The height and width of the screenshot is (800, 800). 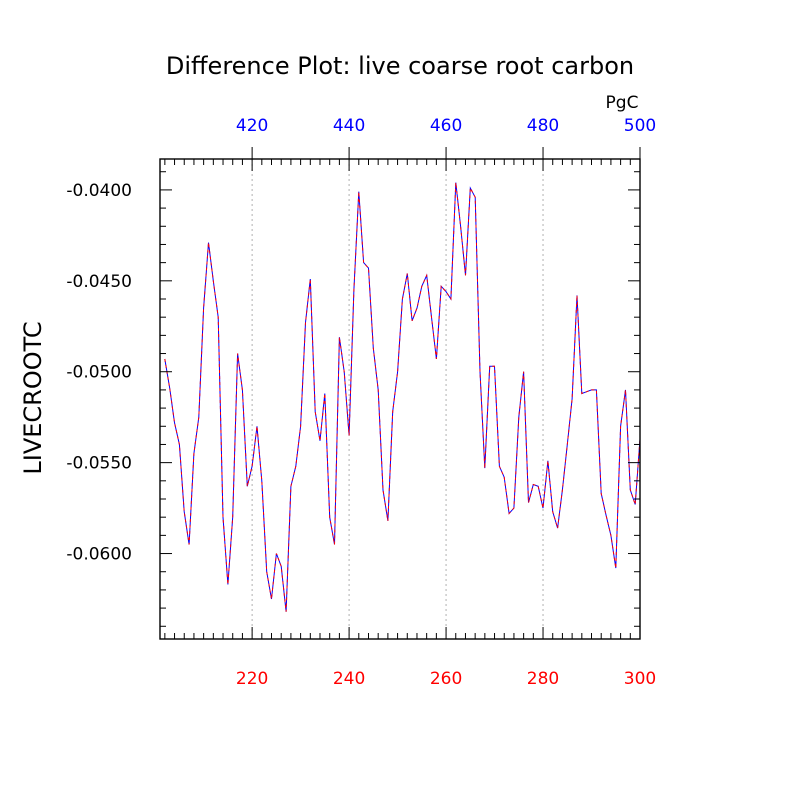 What do you see at coordinates (640, 126) in the screenshot?
I see `x-top-tick-label: 500` at bounding box center [640, 126].